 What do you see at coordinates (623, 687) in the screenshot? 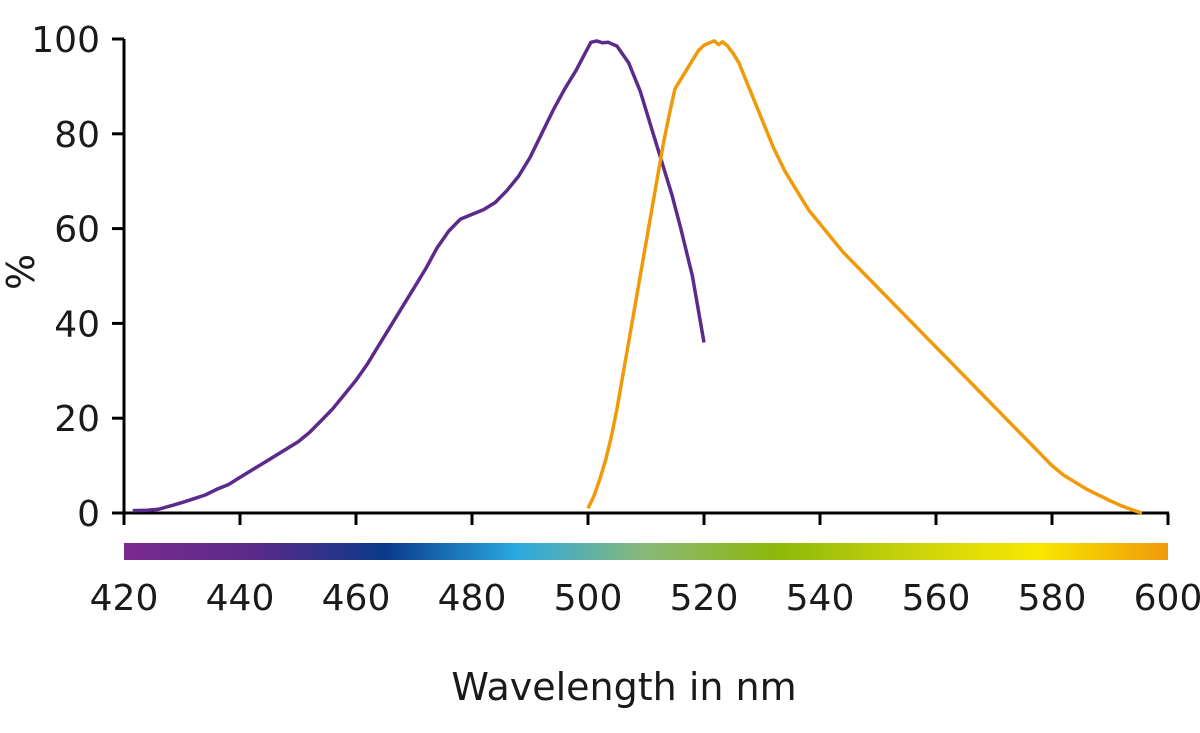
I see `x-axis-label: Wavelength in nm` at bounding box center [623, 687].